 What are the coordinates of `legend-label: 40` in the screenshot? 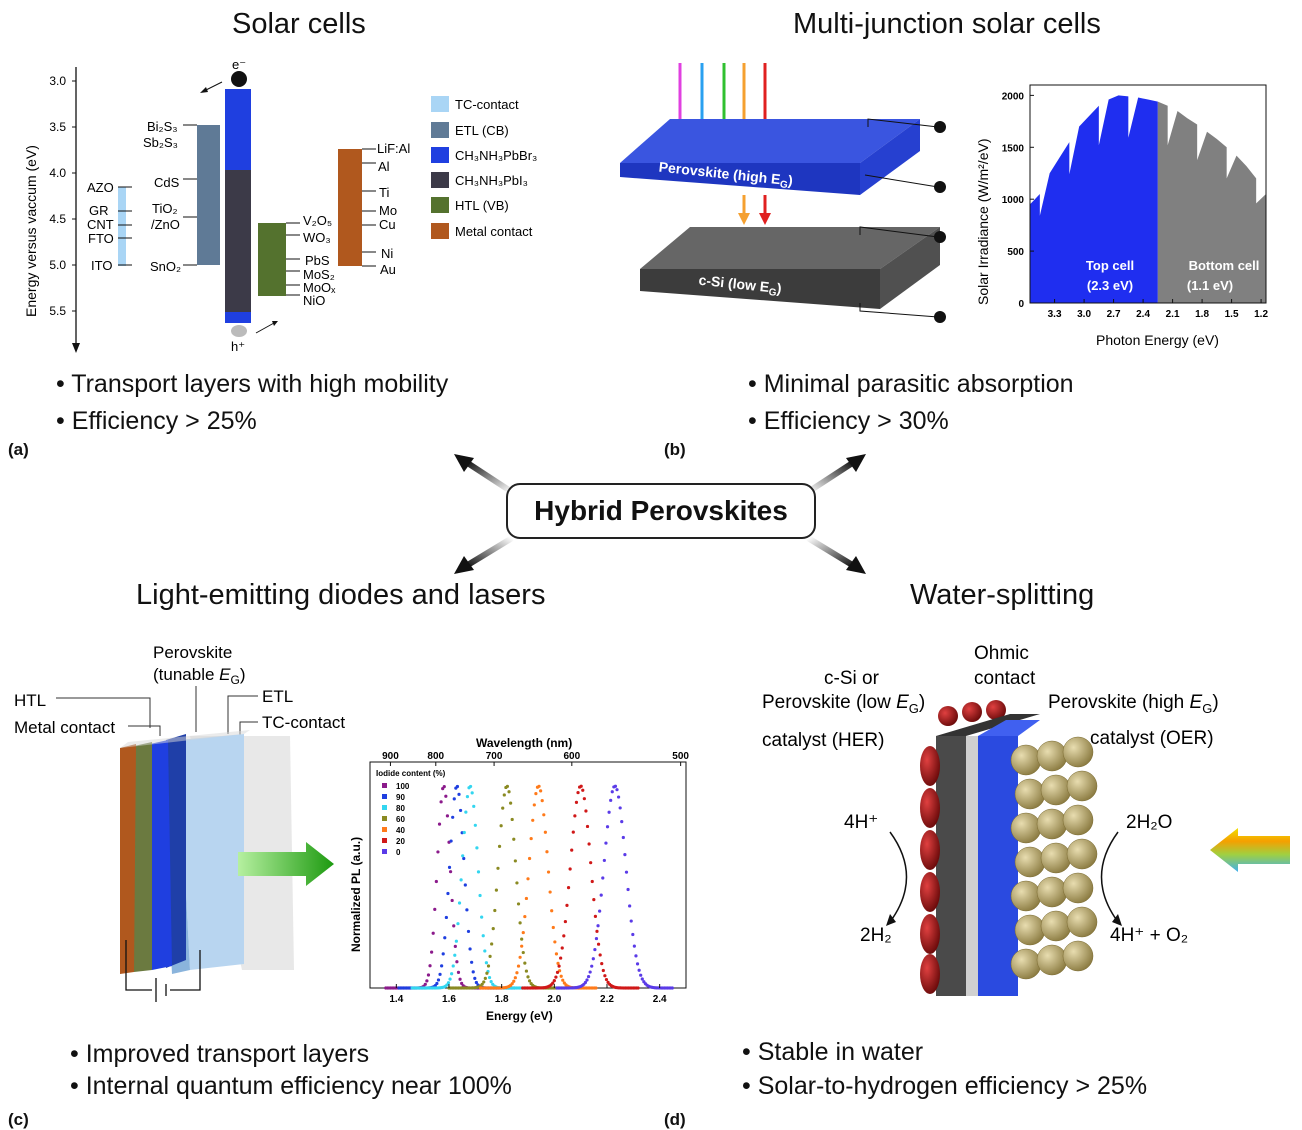 It's located at (400, 830).